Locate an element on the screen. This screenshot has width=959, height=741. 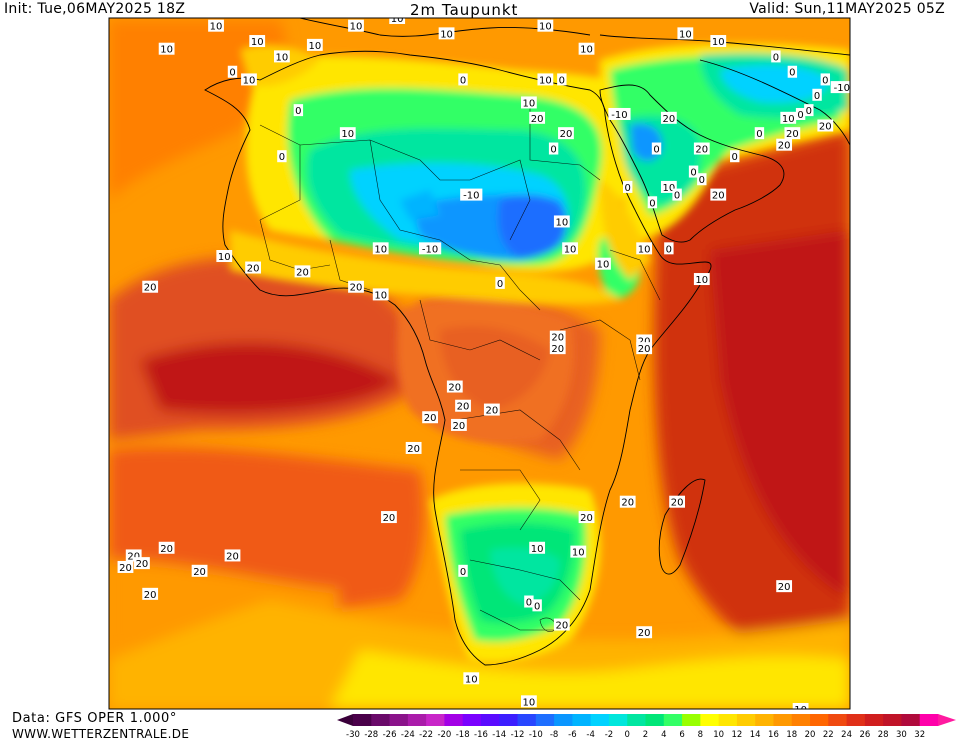
data-source: Data: GFS OPER 1.000° is located at coordinates (95, 718).